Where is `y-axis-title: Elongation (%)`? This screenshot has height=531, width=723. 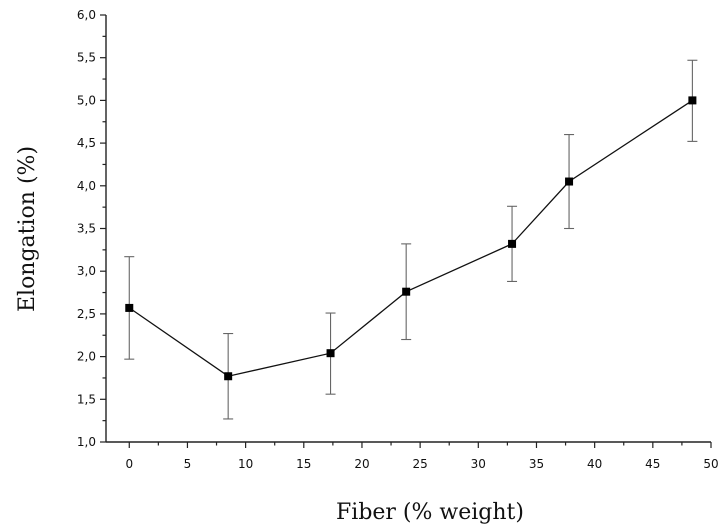
y-axis-title: Elongation (%) is located at coordinates (27, 229).